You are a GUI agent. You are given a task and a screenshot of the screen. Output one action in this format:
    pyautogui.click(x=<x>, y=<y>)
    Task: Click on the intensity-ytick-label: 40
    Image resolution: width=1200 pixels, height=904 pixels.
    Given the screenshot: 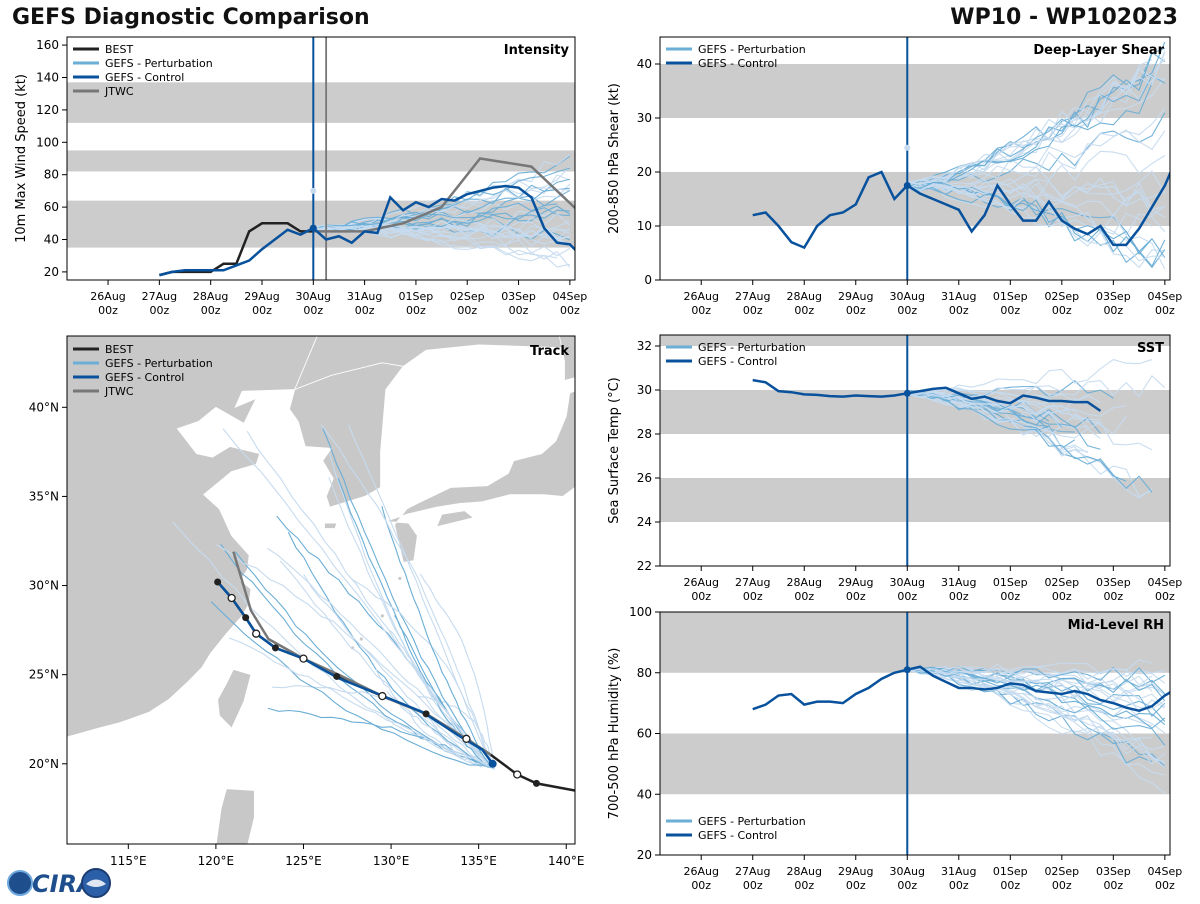 What is the action you would take?
    pyautogui.click(x=51, y=240)
    